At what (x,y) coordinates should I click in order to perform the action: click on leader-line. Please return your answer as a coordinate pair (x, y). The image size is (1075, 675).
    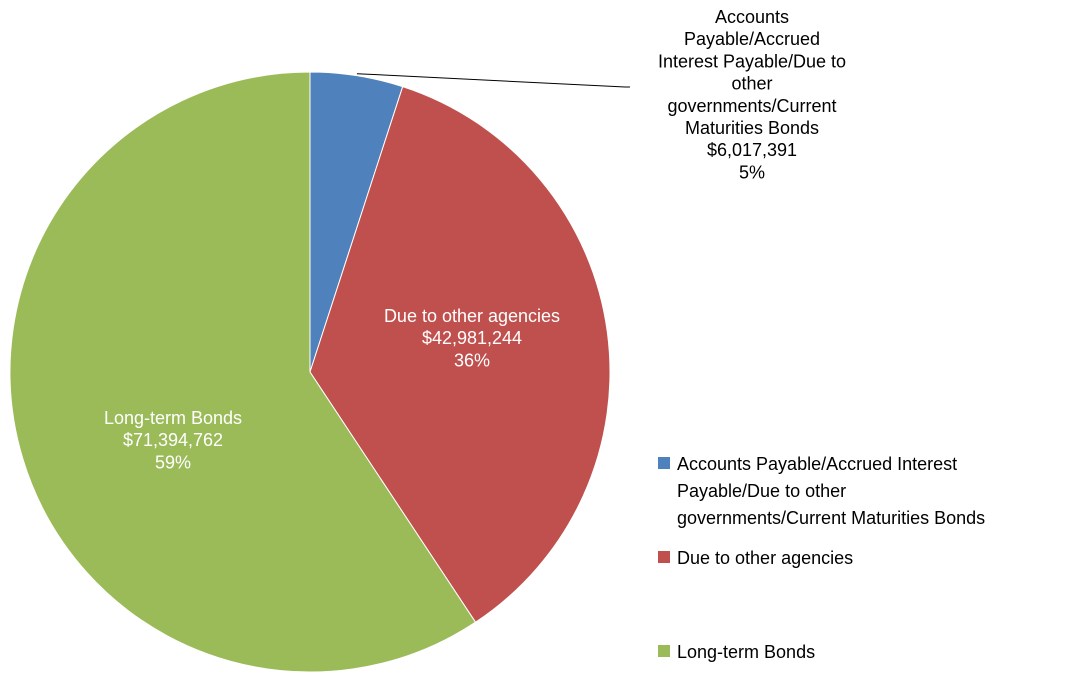
    Looking at the image, I should click on (493, 80).